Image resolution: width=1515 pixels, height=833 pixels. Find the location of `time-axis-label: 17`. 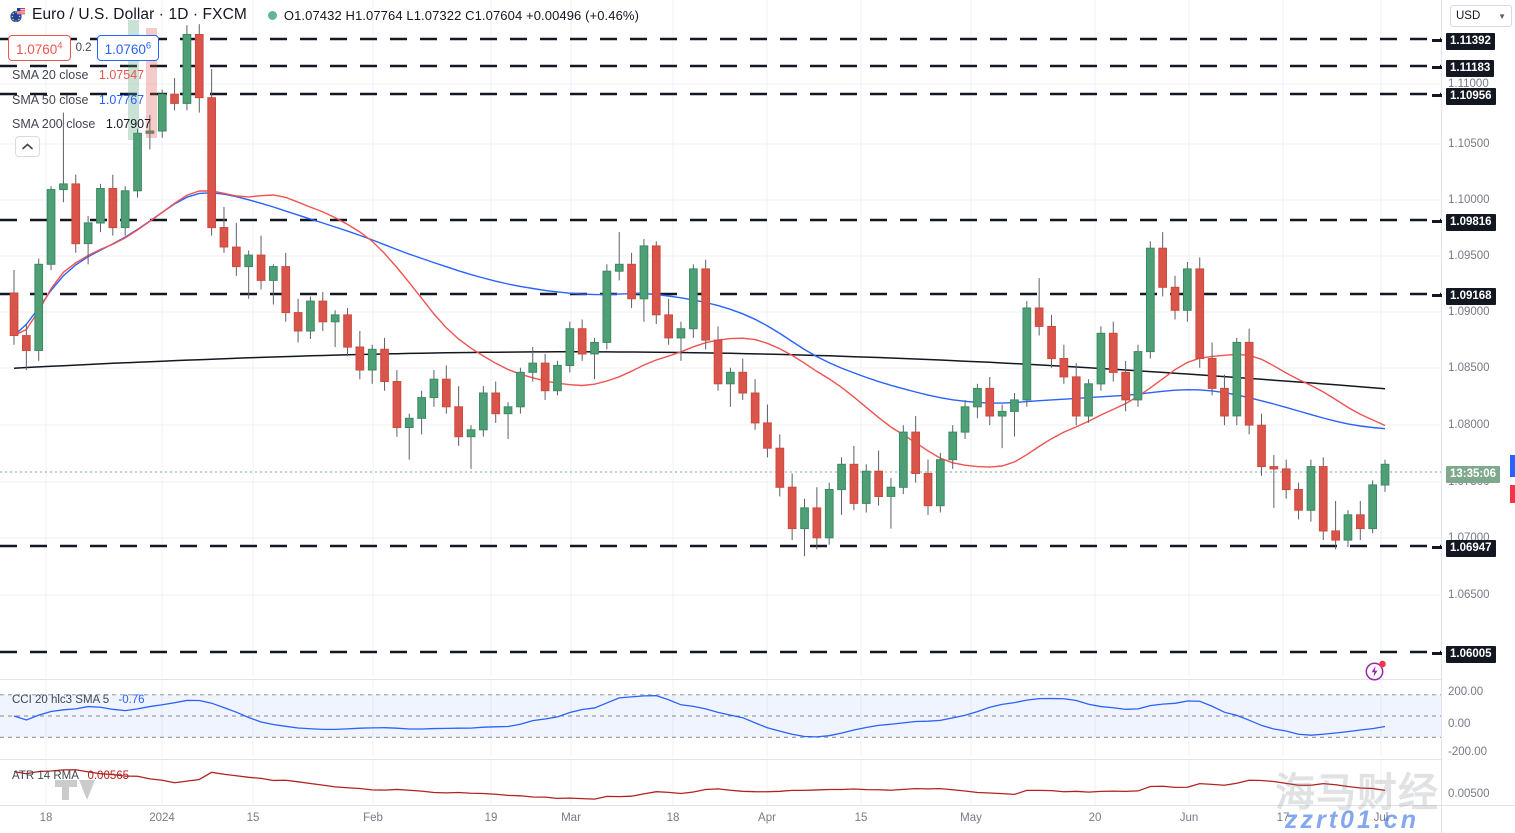

time-axis-label: 17 is located at coordinates (1283, 818).